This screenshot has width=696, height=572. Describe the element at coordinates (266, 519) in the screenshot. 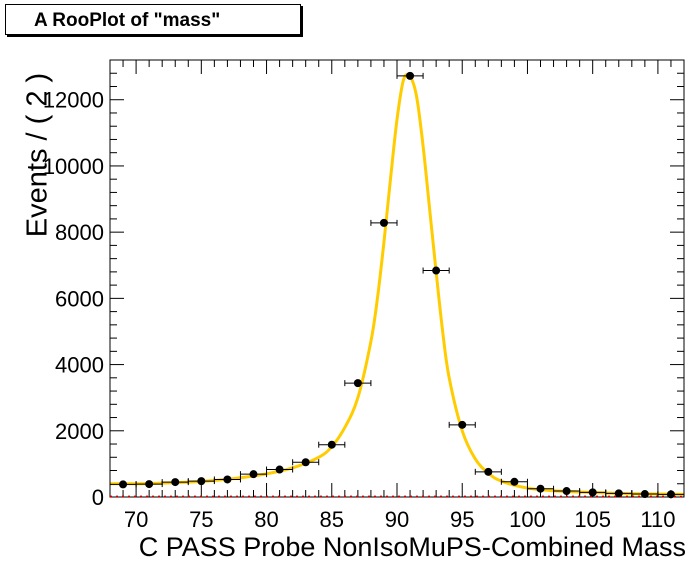

I see `x-tick-label: 80` at that location.